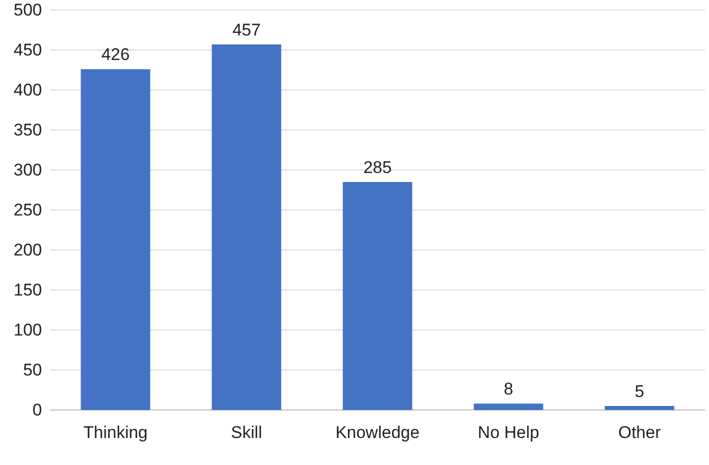  I want to click on x-tick-label: Knowledge, so click(377, 432).